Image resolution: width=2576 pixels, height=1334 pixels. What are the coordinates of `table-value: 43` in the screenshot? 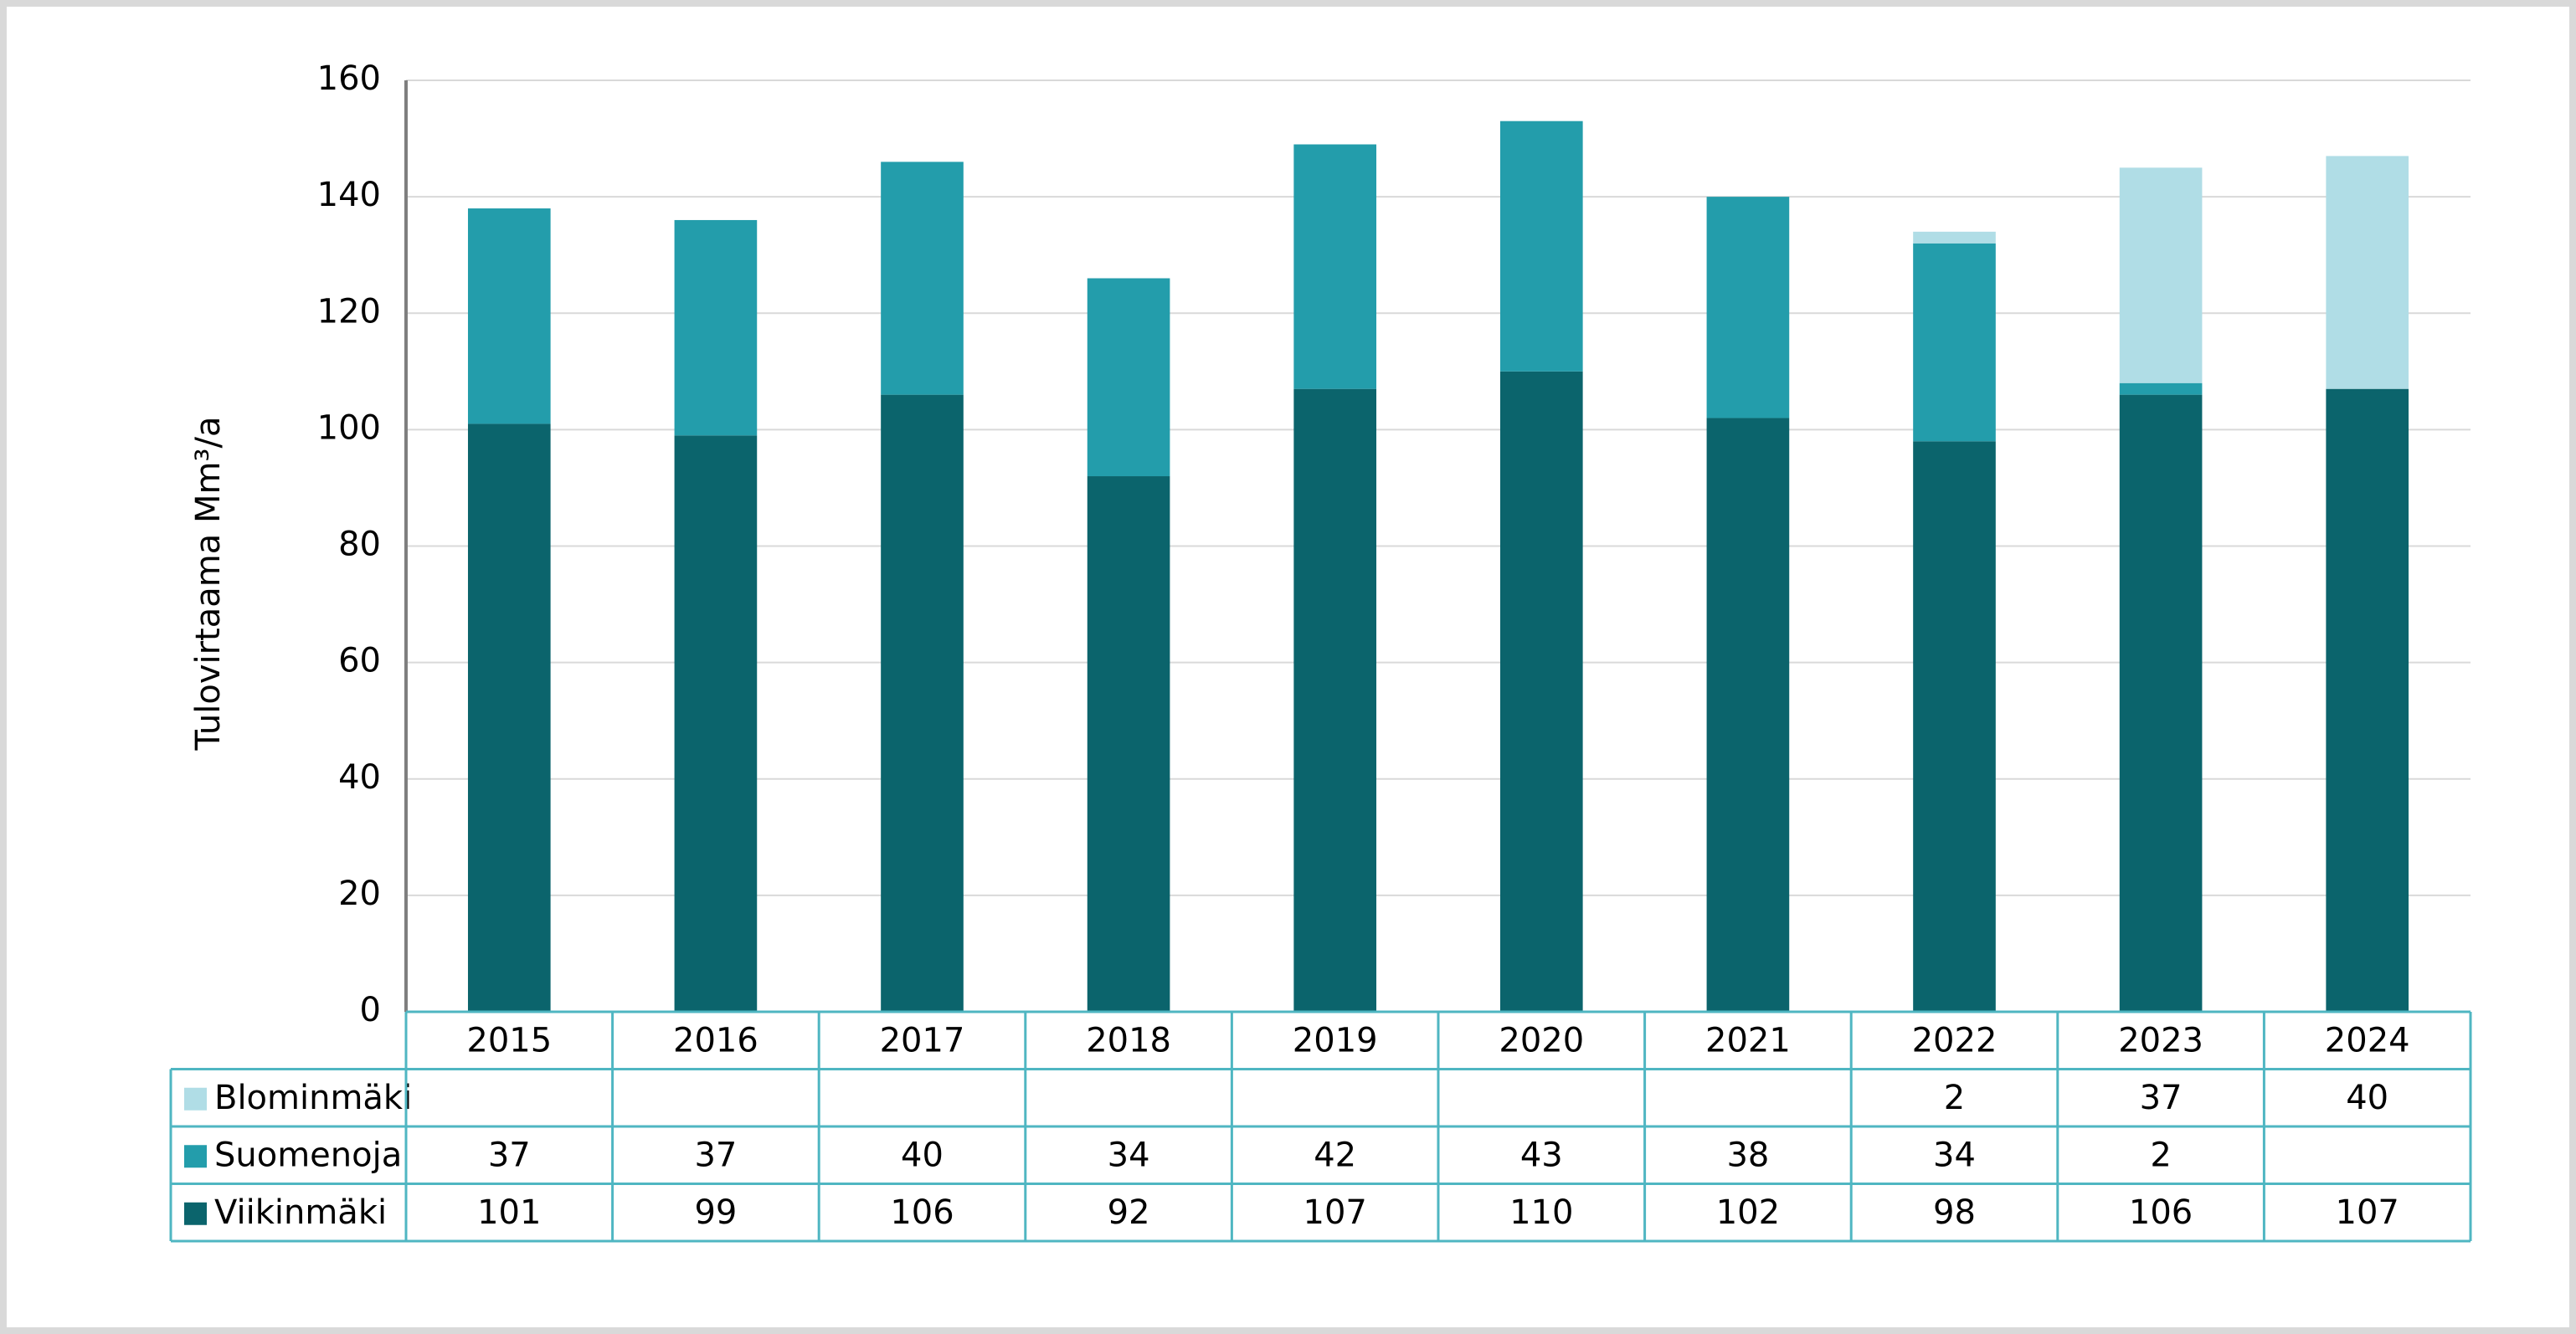 It's located at (1542, 1155).